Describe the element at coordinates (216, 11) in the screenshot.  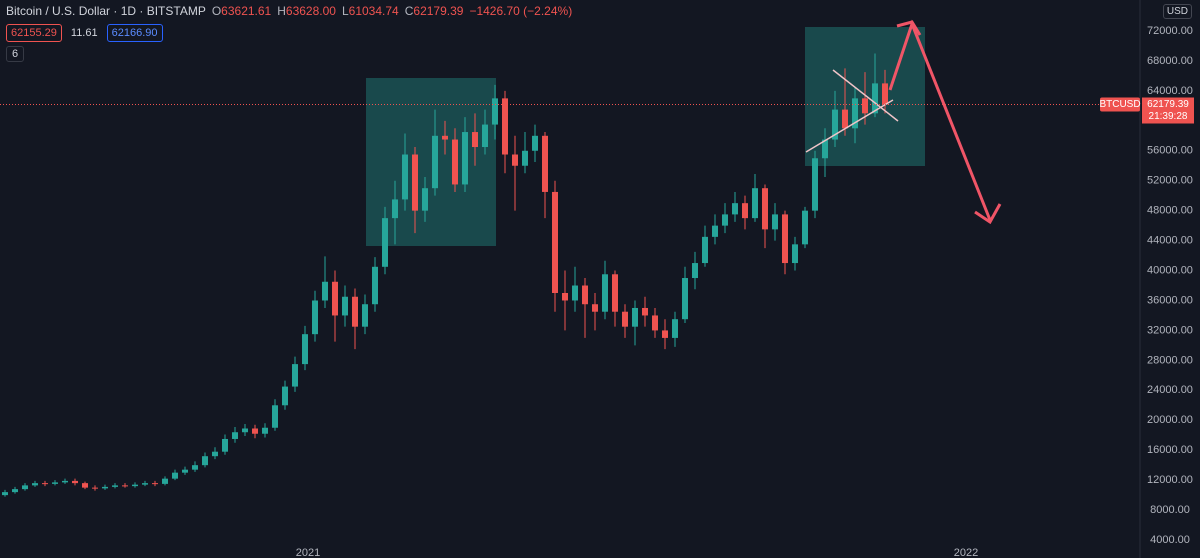
I see `ohlc-key: O` at that location.